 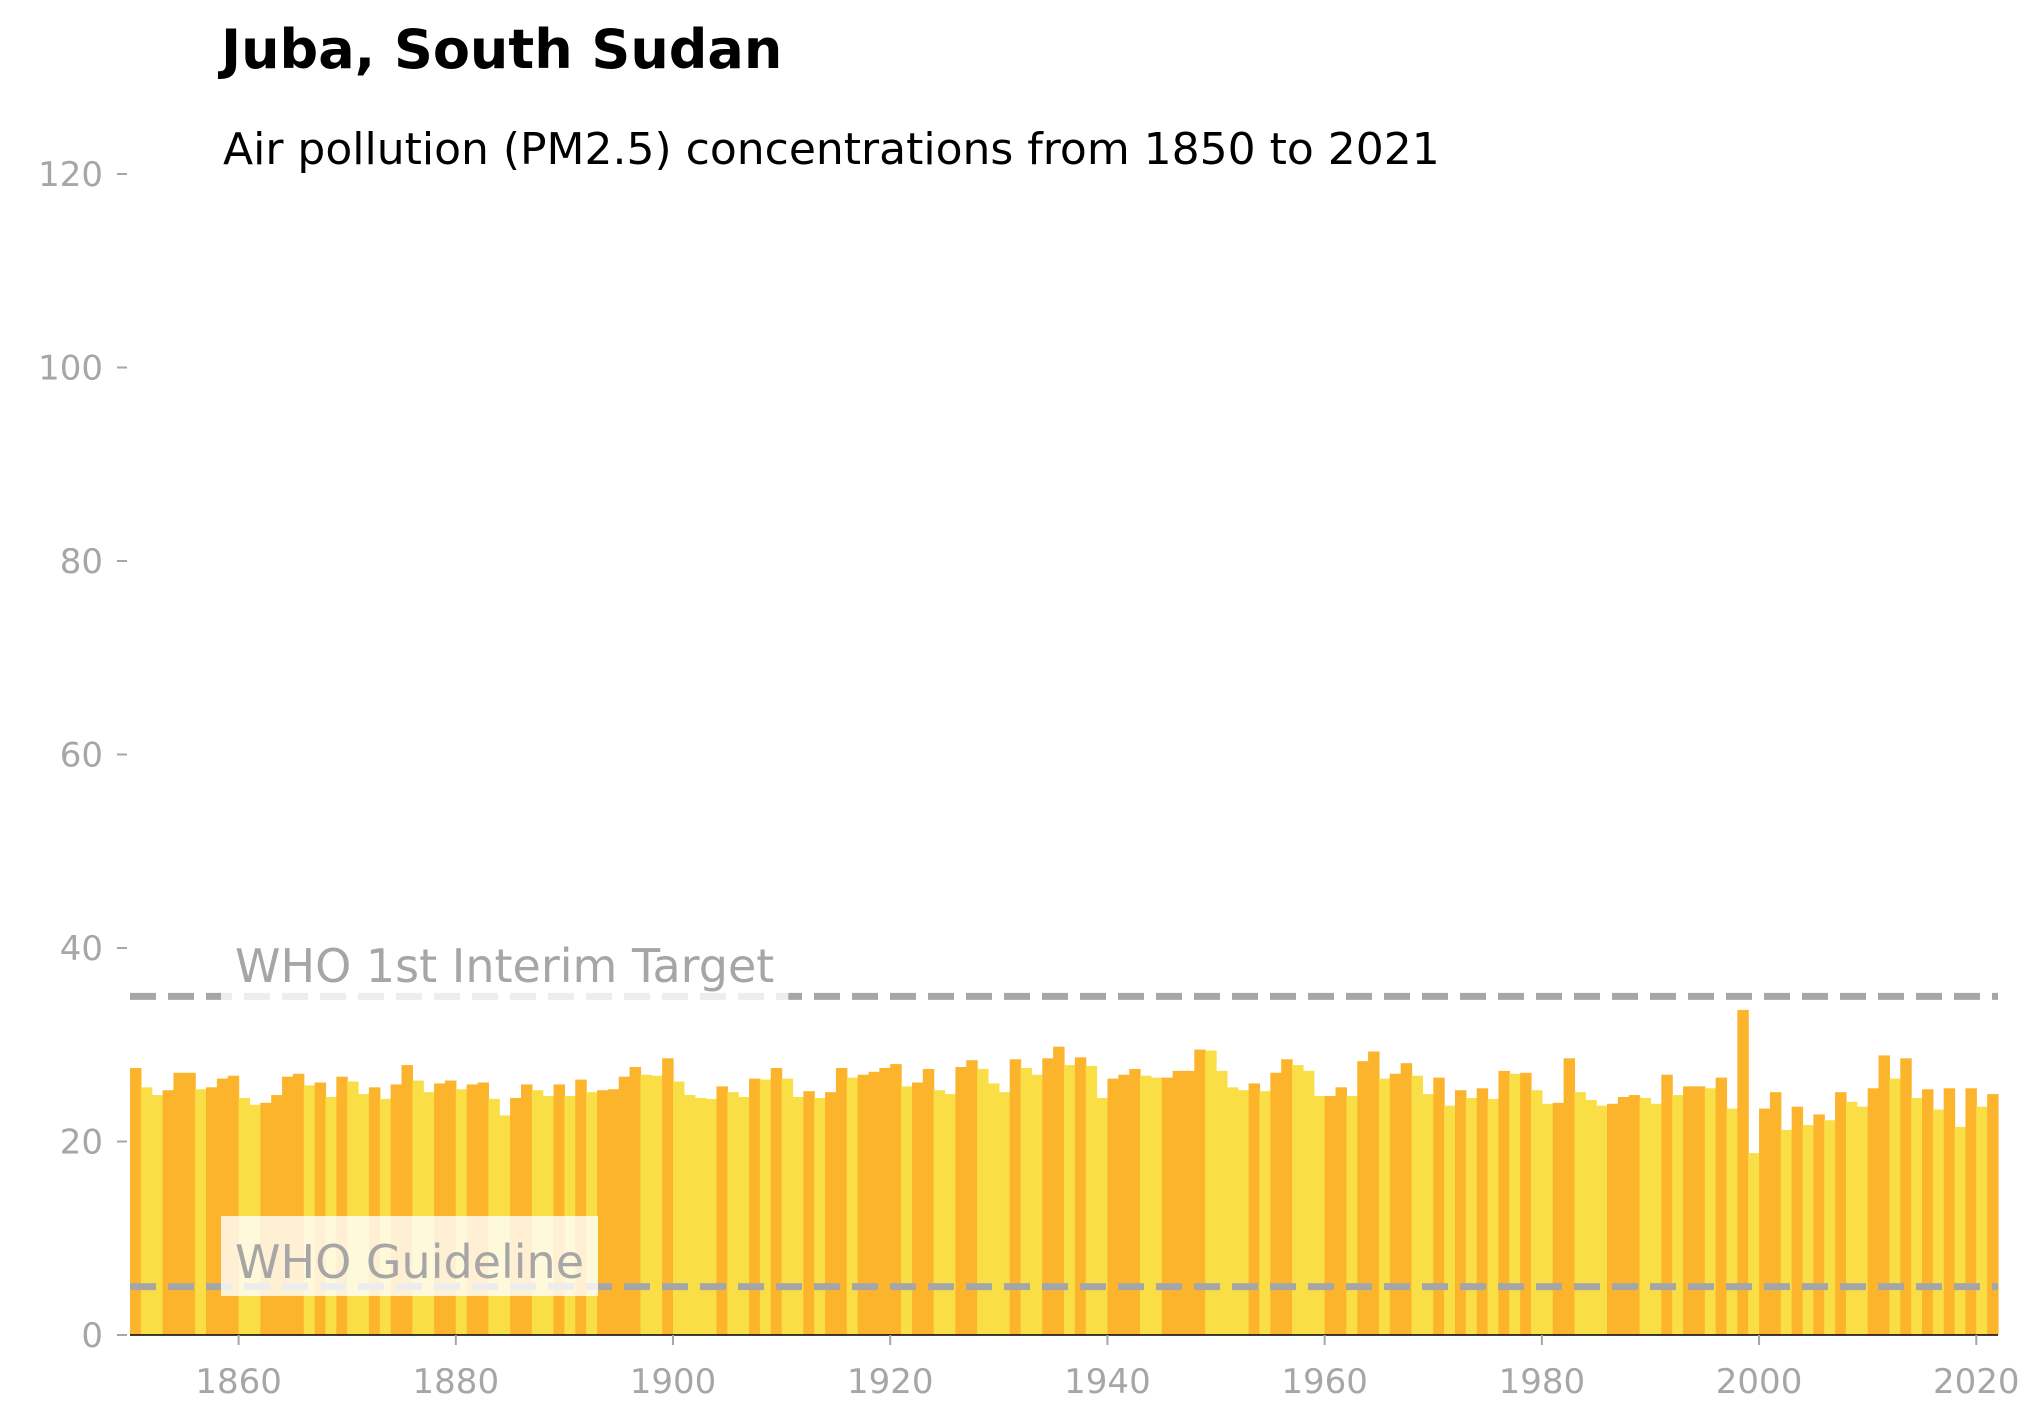 I want to click on bar-1900, so click(x=679, y=1208).